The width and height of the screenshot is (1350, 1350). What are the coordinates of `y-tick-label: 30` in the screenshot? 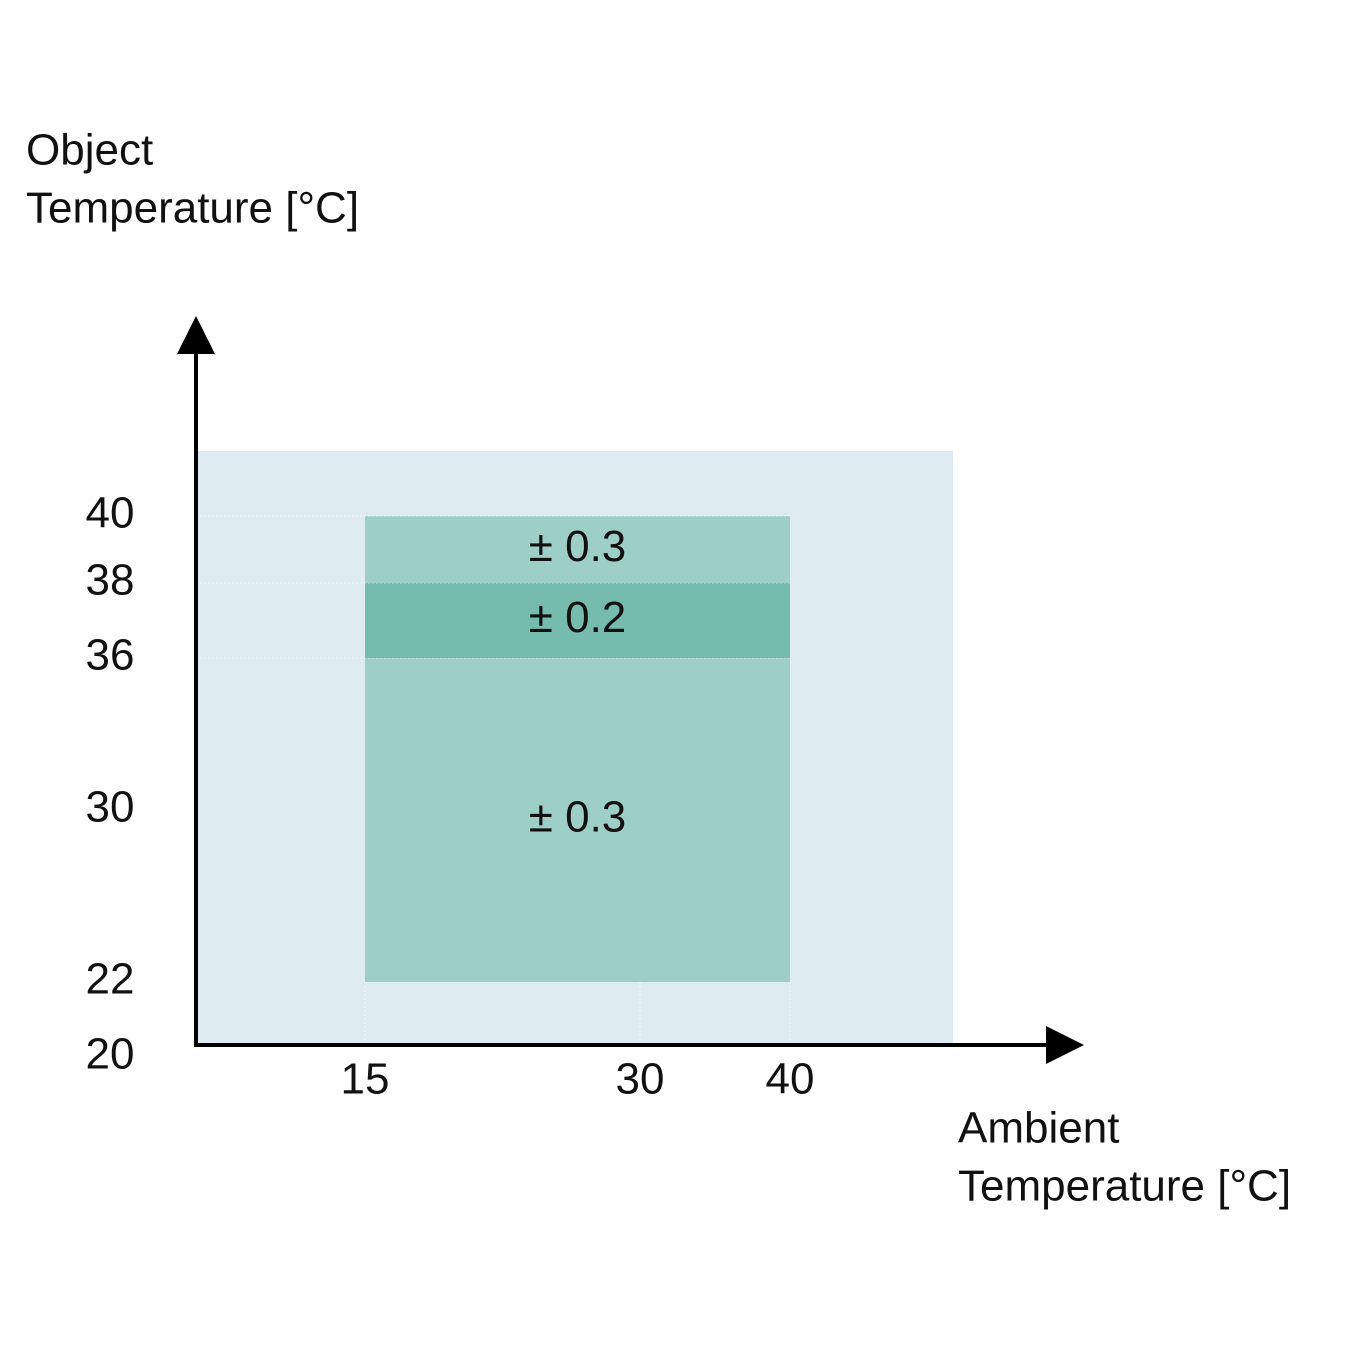 It's located at (110, 807).